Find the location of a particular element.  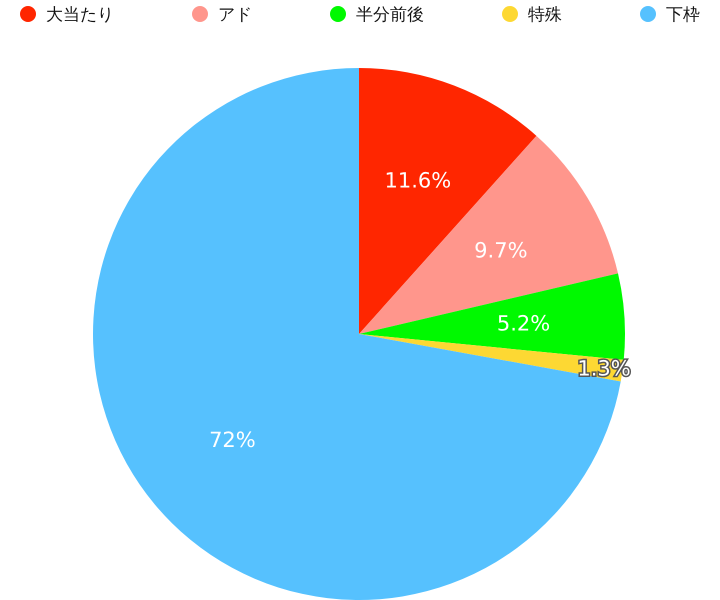

data-label: 11.6% is located at coordinates (418, 180).